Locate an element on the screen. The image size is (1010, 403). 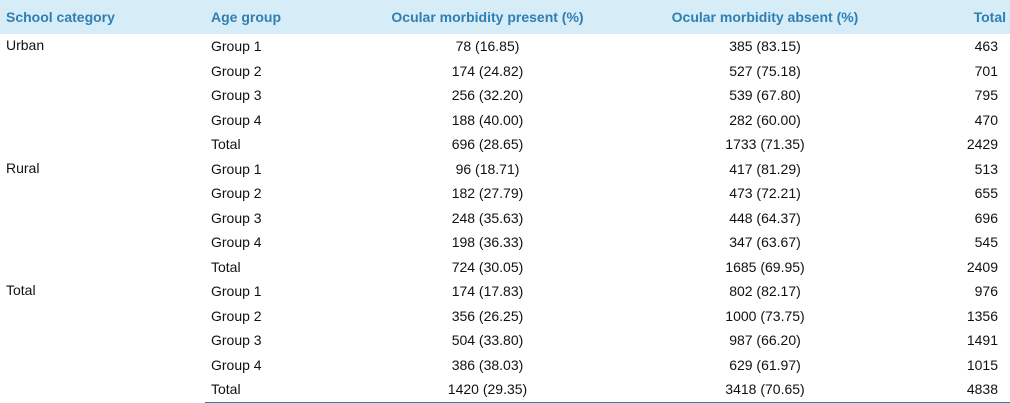
school-category-cell: Total is located at coordinates (21, 290).